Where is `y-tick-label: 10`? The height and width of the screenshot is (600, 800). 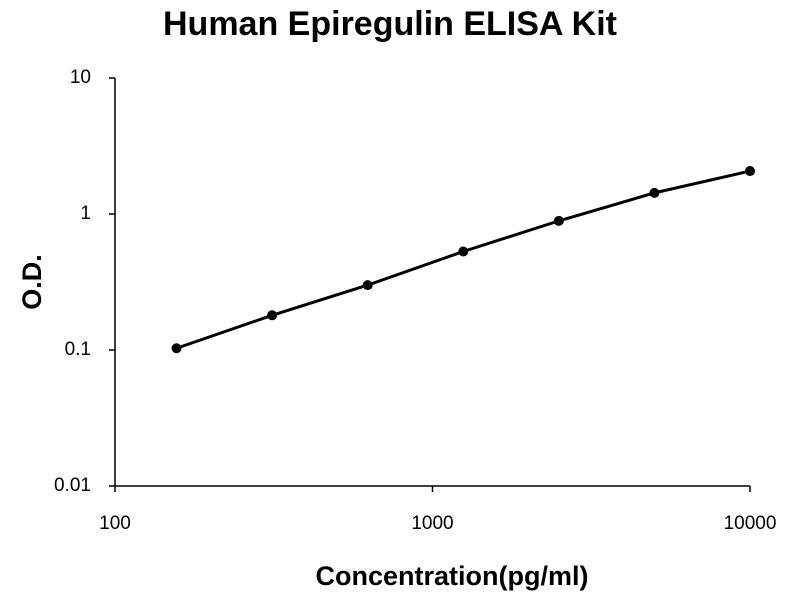
y-tick-label: 10 is located at coordinates (80, 77).